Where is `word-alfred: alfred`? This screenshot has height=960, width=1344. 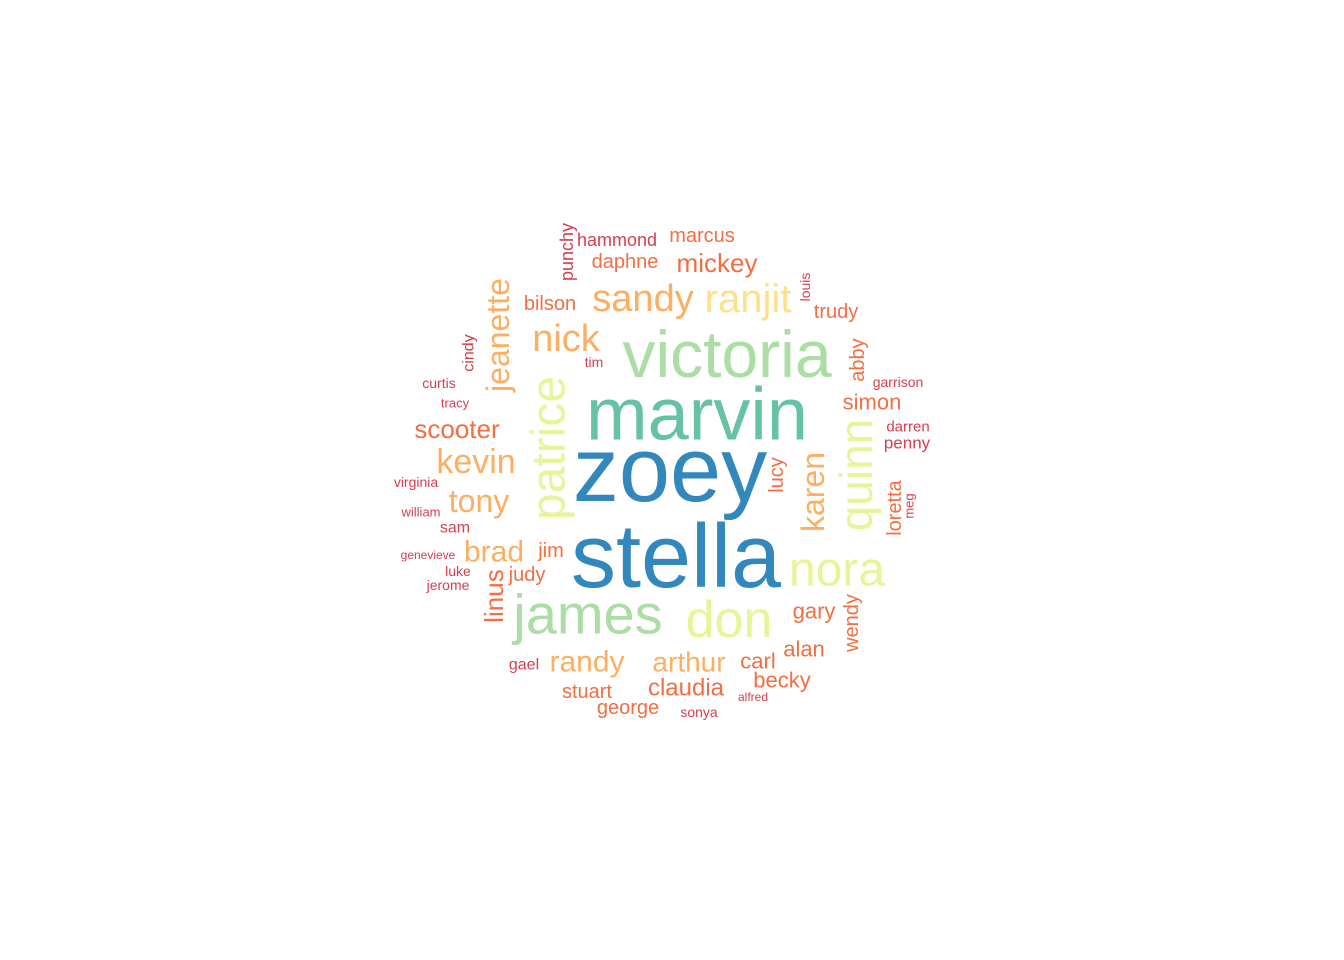
word-alfred: alfred is located at coordinates (753, 697).